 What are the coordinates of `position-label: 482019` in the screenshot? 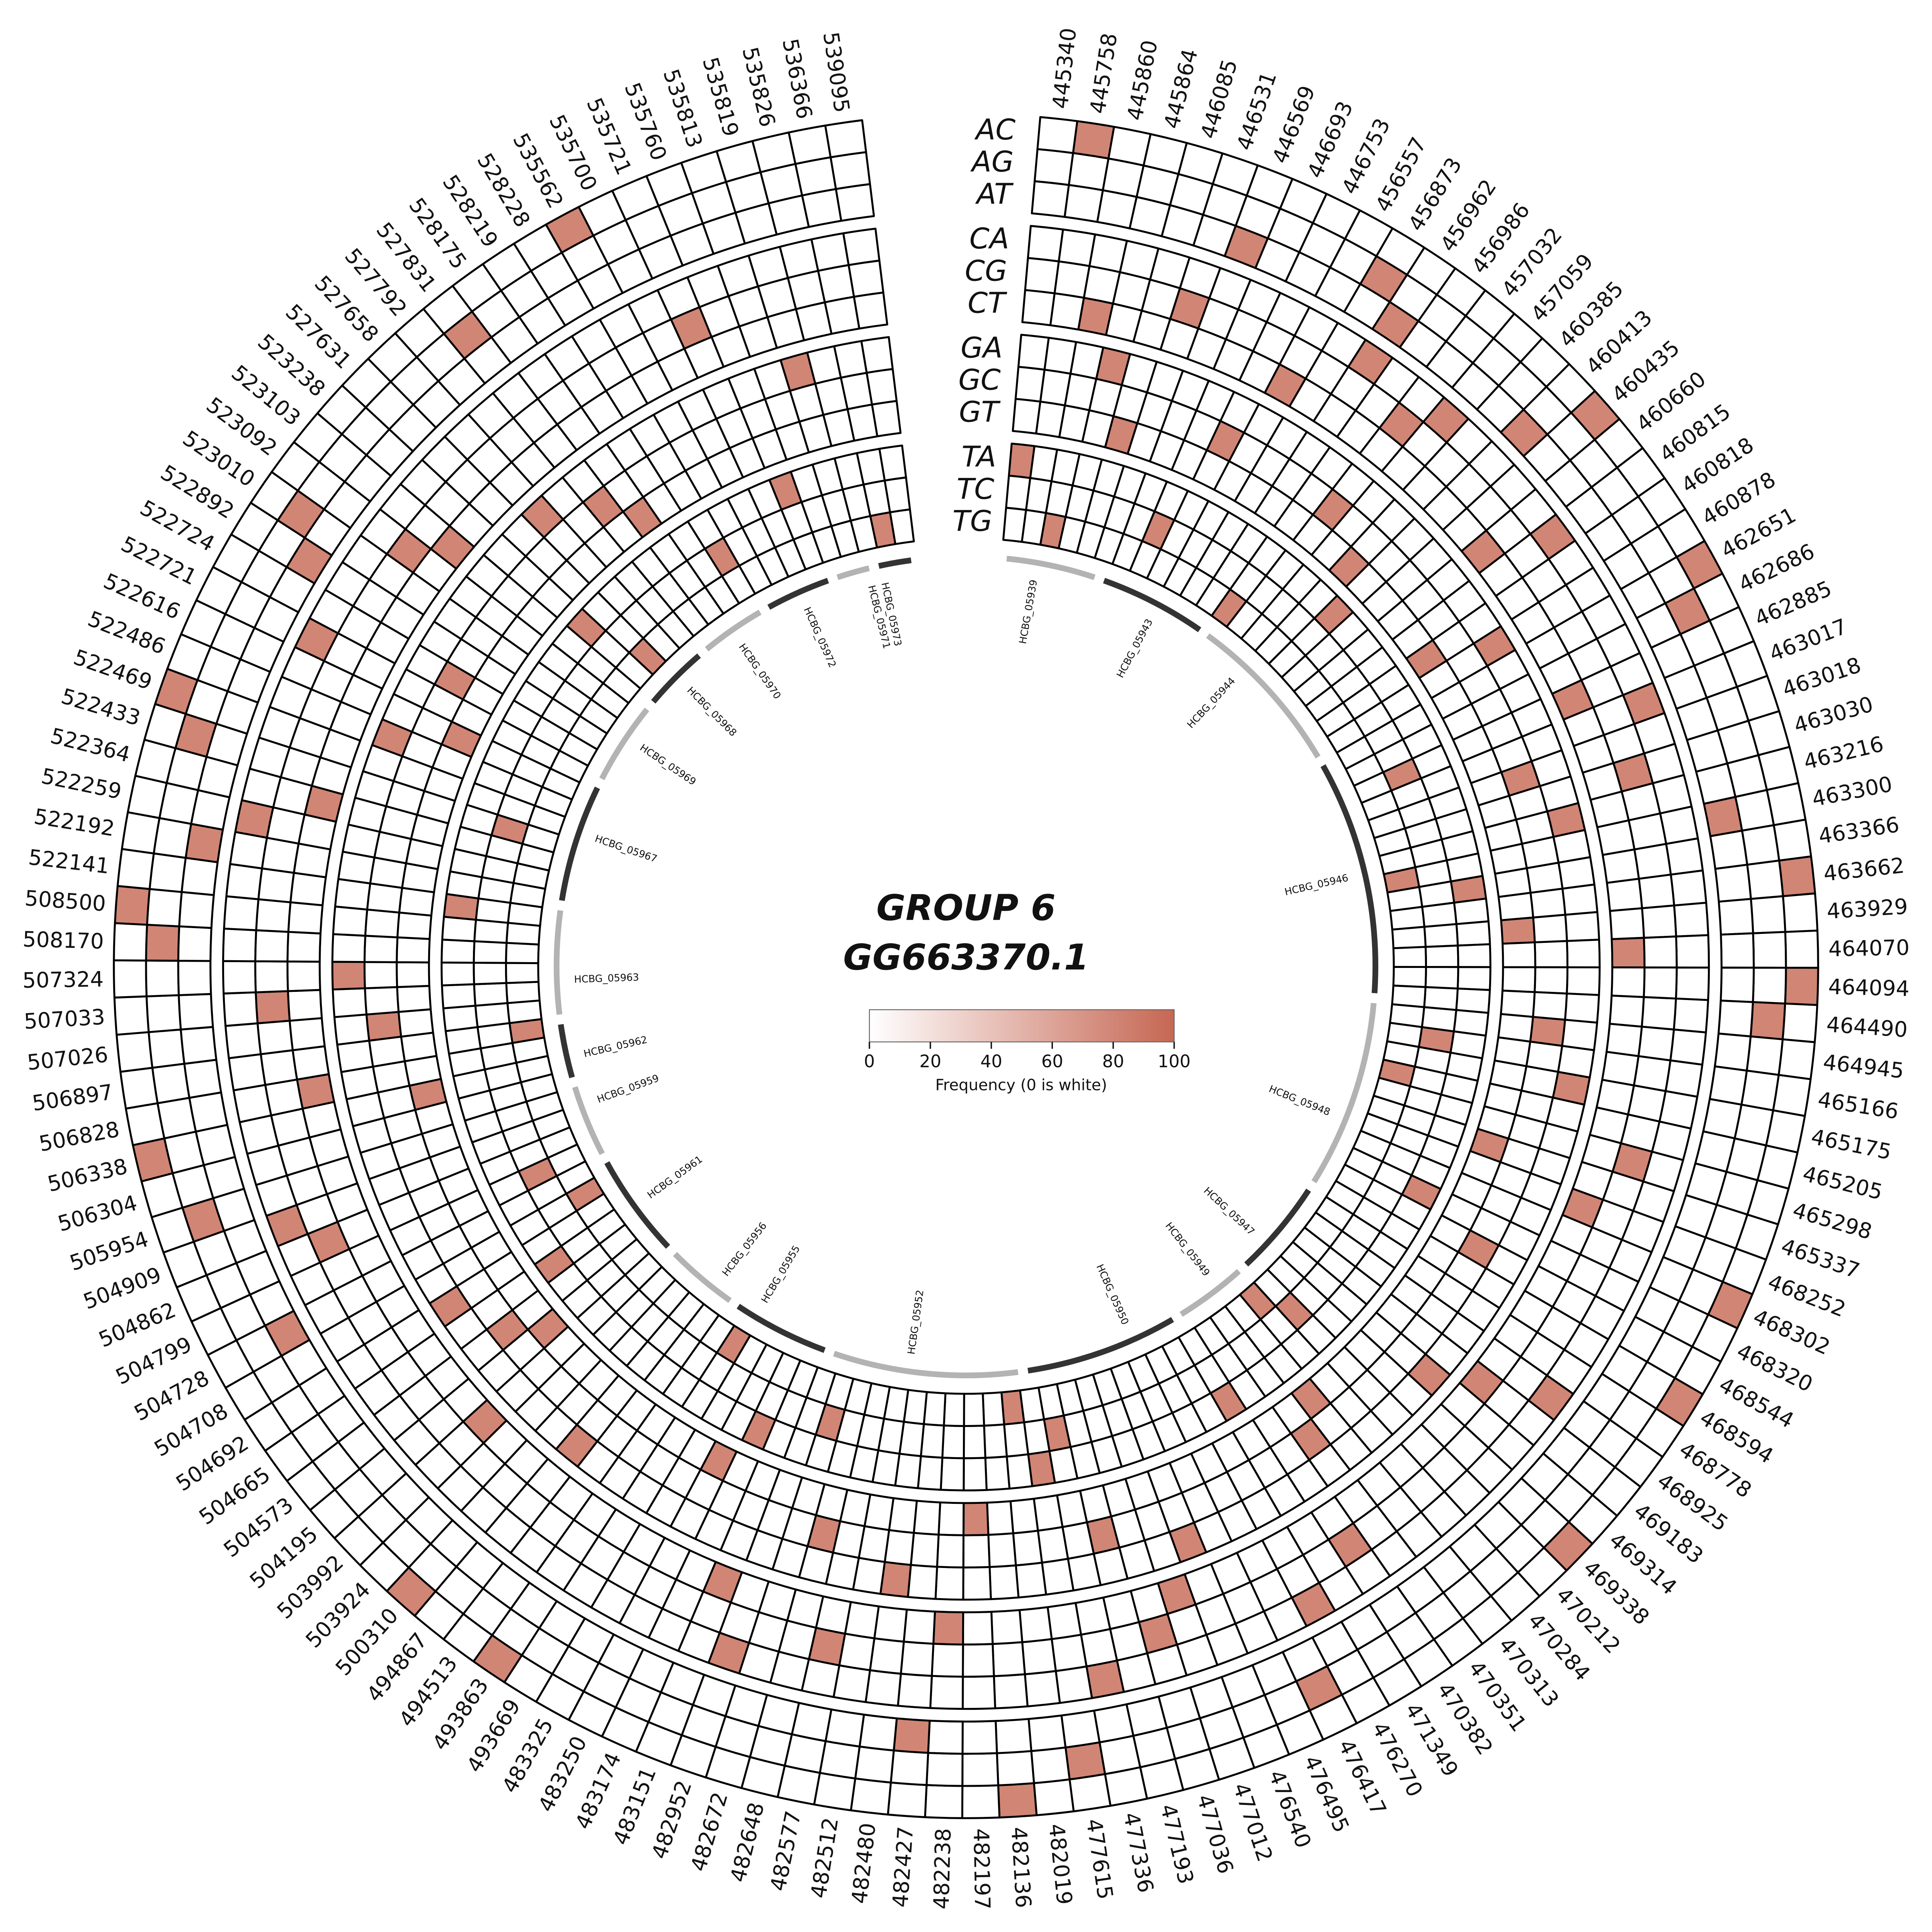 It's located at (1060, 1865).